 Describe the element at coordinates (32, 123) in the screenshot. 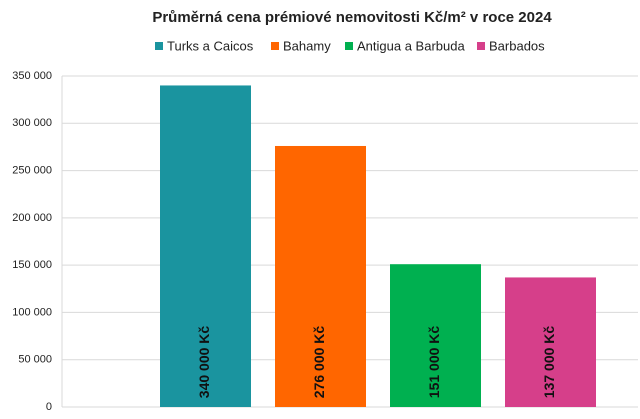

I see `y-tick-label: 300 000` at that location.